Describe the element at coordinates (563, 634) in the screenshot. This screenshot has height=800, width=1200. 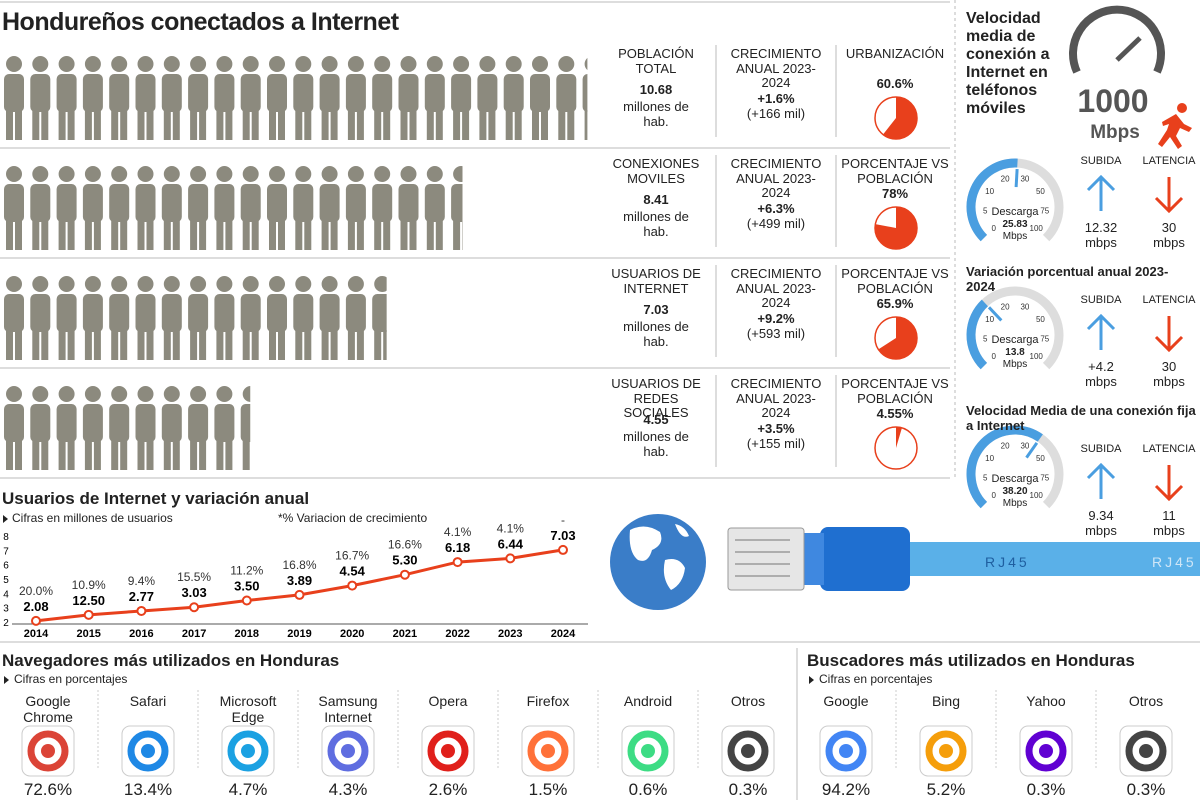
I see `x-tick-label: 2024` at that location.